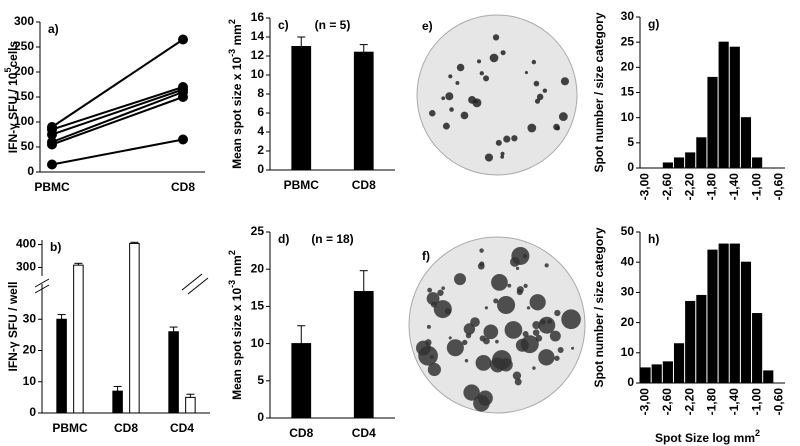 This screenshot has width=800, height=446. I want to click on y-tick-label: 4, so click(260, 131).